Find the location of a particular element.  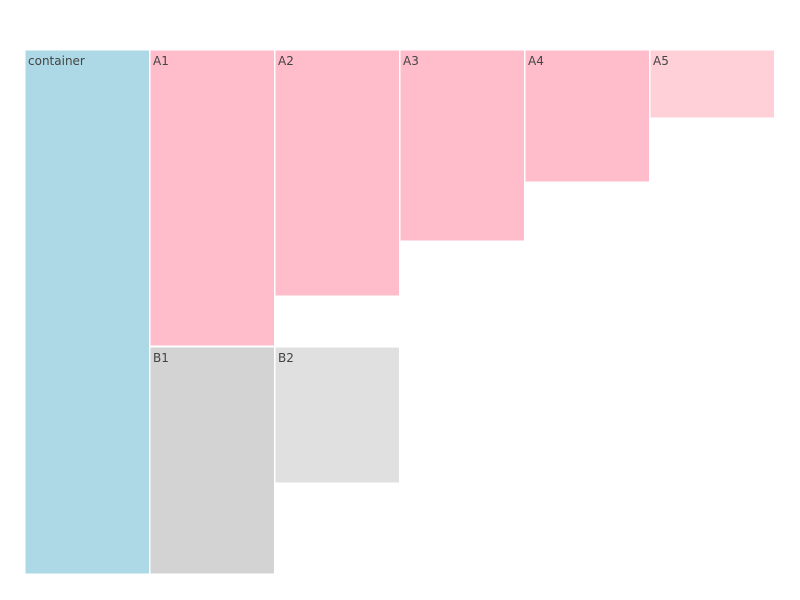

node-container: container is located at coordinates (87, 312).